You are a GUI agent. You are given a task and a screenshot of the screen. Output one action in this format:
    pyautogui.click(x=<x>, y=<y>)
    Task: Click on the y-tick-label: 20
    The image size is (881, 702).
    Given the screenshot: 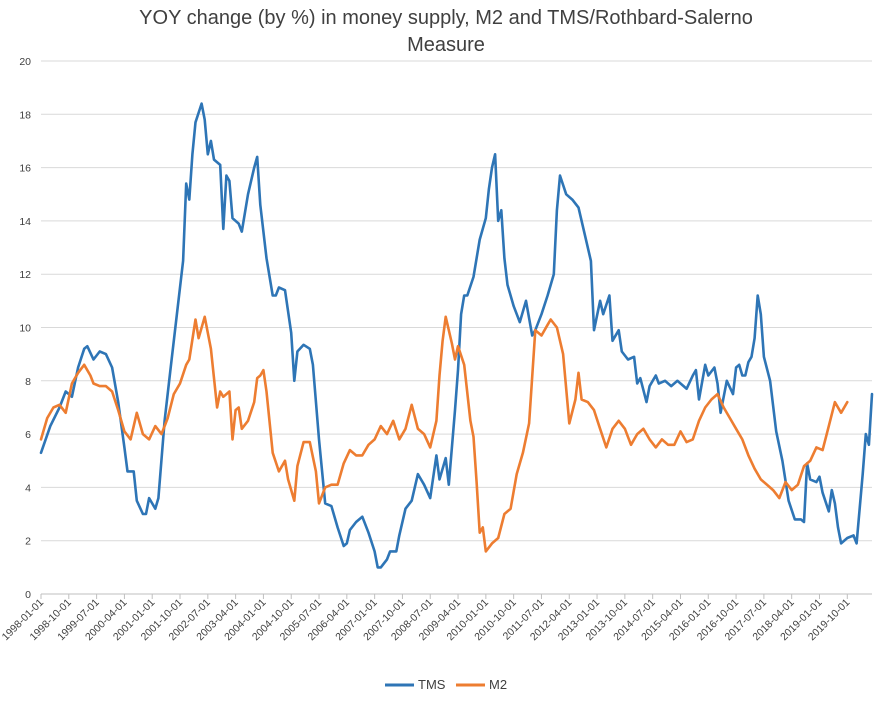 What is the action you would take?
    pyautogui.click(x=25, y=62)
    